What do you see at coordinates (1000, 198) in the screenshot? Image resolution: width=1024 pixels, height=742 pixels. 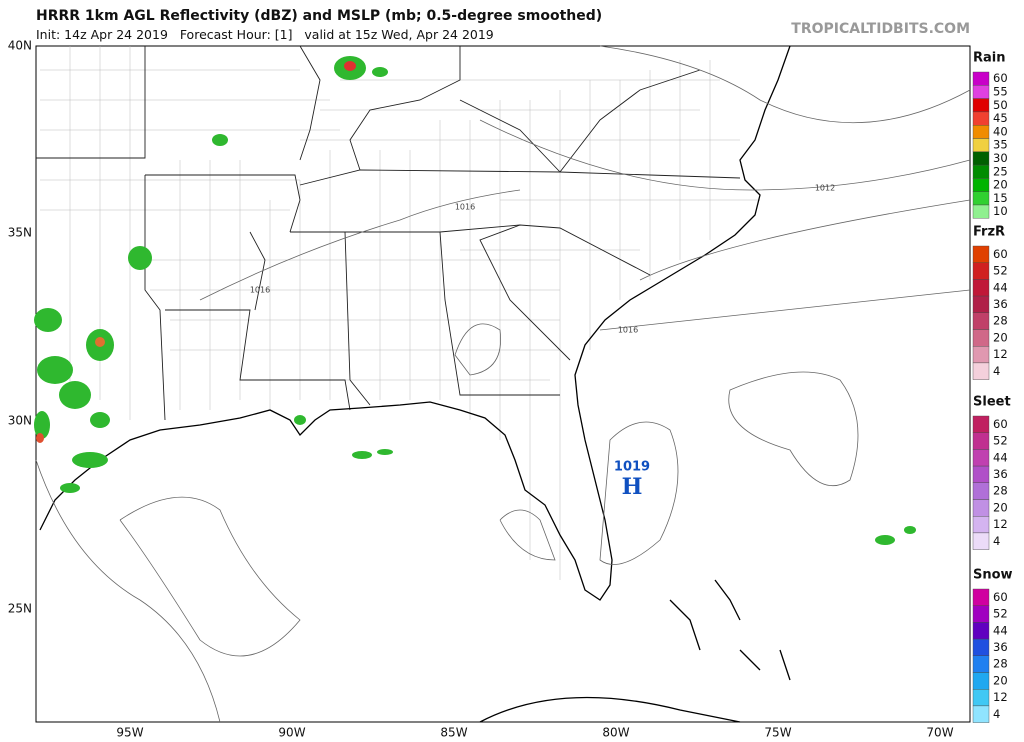 I see `legend-label: 15` at bounding box center [1000, 198].